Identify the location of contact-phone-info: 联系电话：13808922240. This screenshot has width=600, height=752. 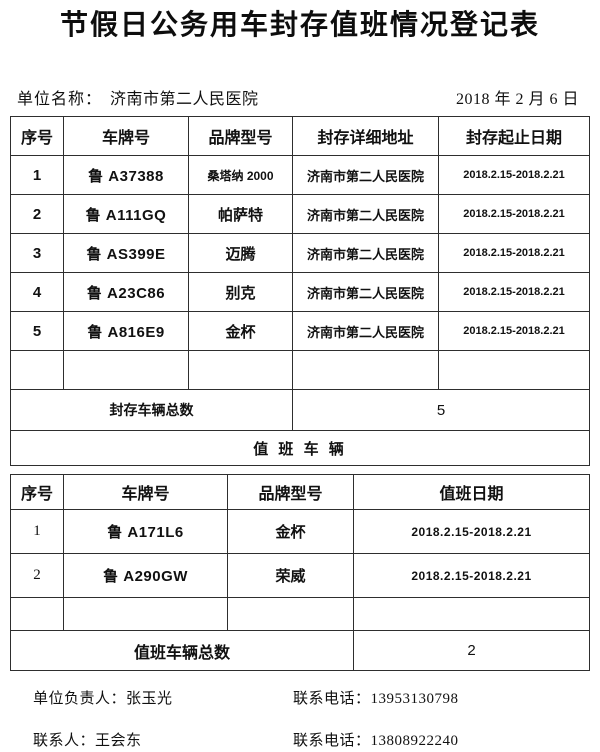
(376, 739).